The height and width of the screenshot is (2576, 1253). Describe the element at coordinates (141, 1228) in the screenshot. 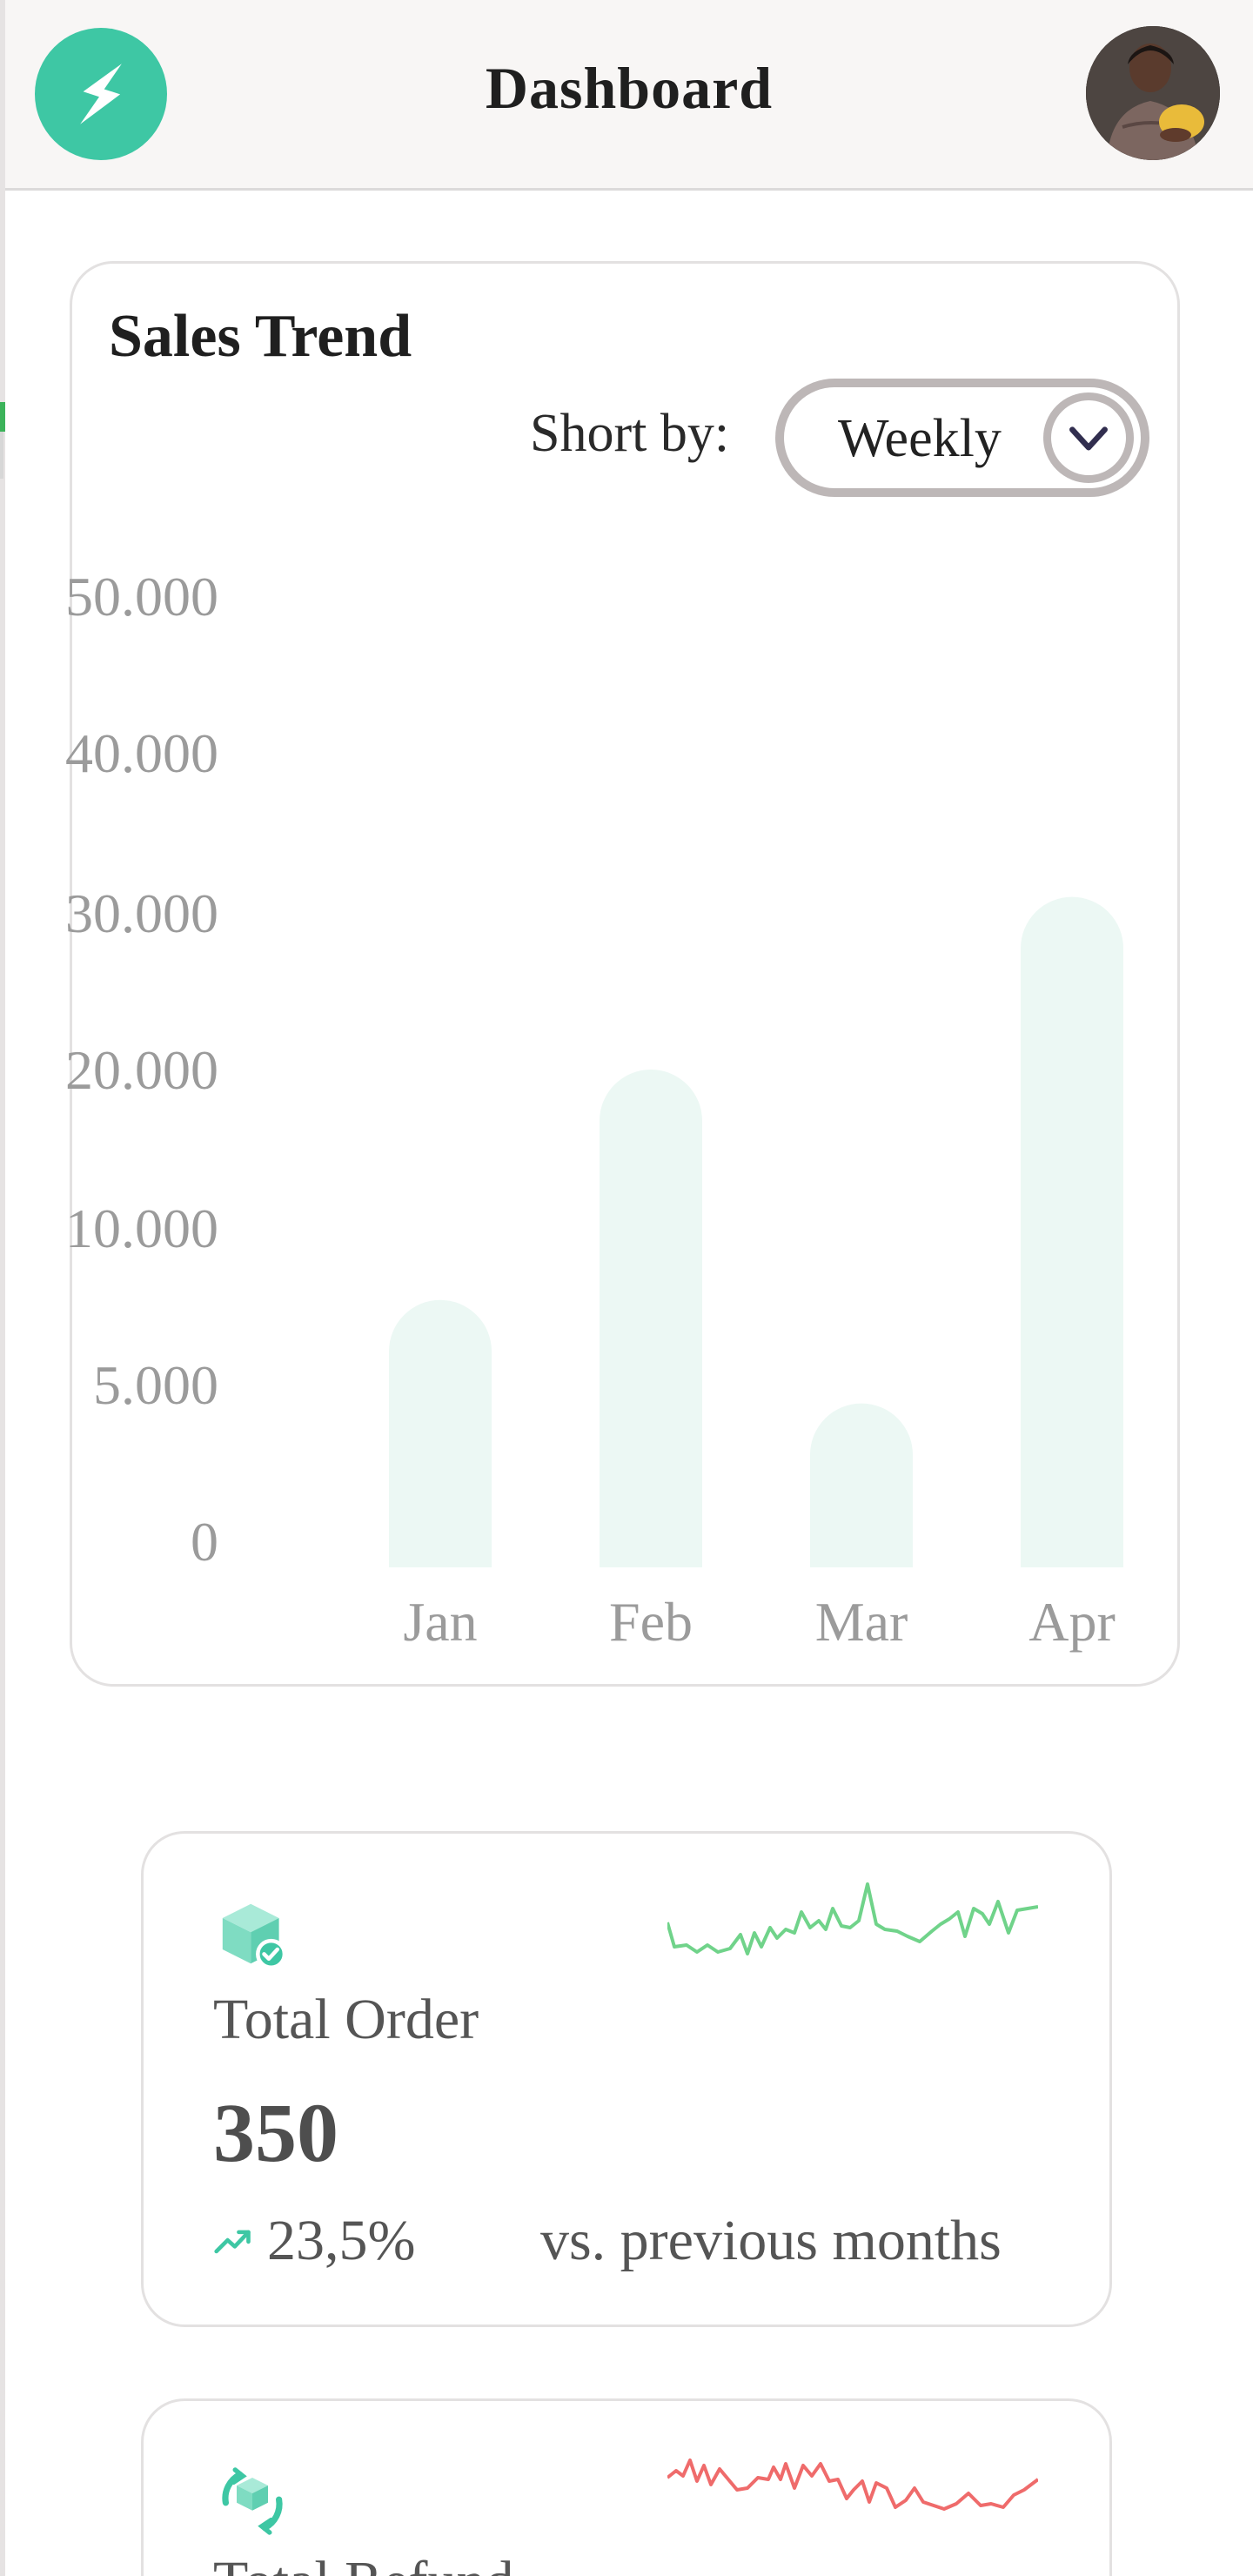

I see `y-axis-tick-label: 10.000` at that location.